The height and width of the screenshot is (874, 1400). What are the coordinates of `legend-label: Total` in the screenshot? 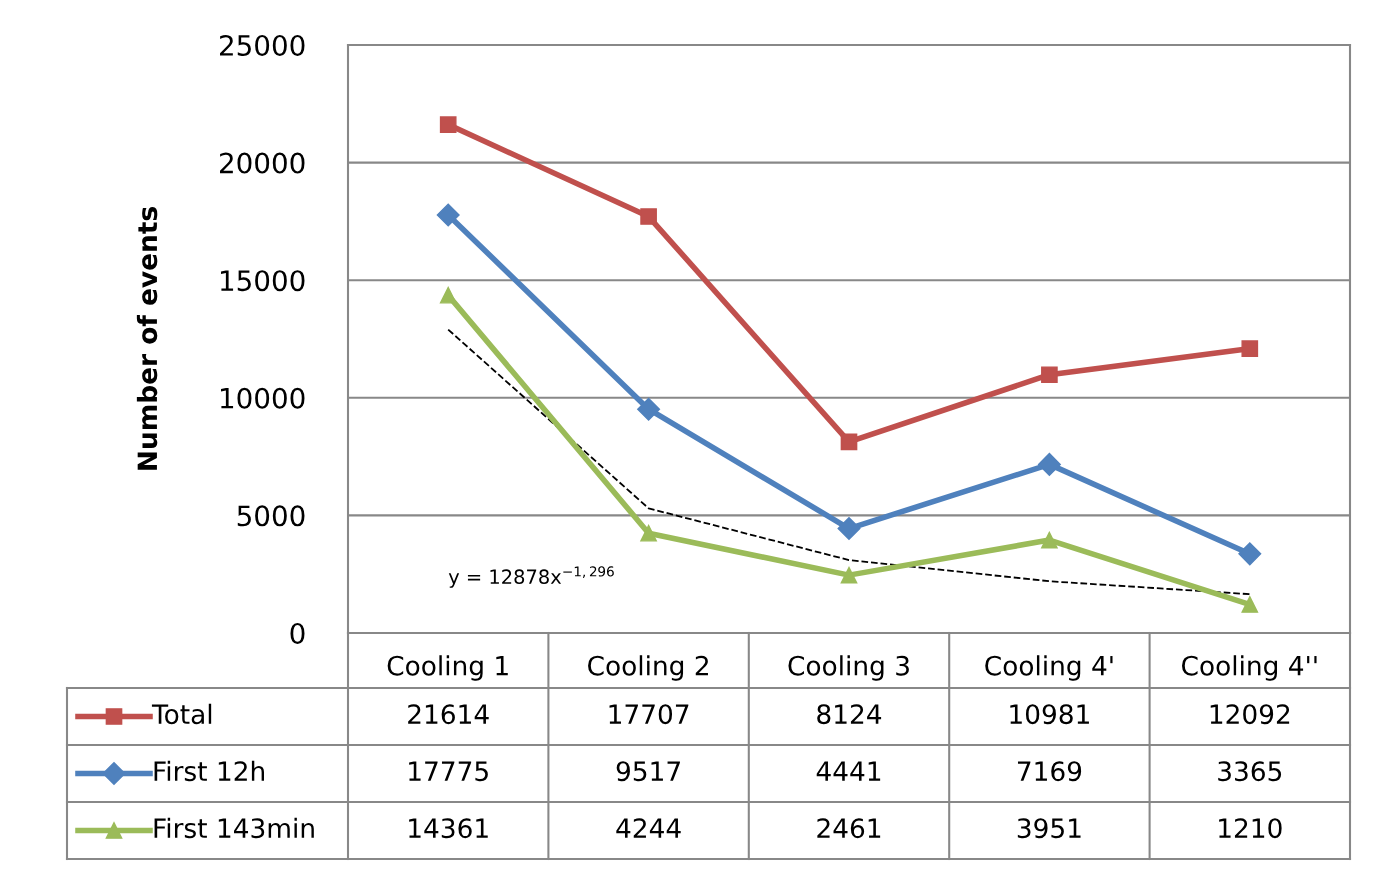 It's located at (181, 714).